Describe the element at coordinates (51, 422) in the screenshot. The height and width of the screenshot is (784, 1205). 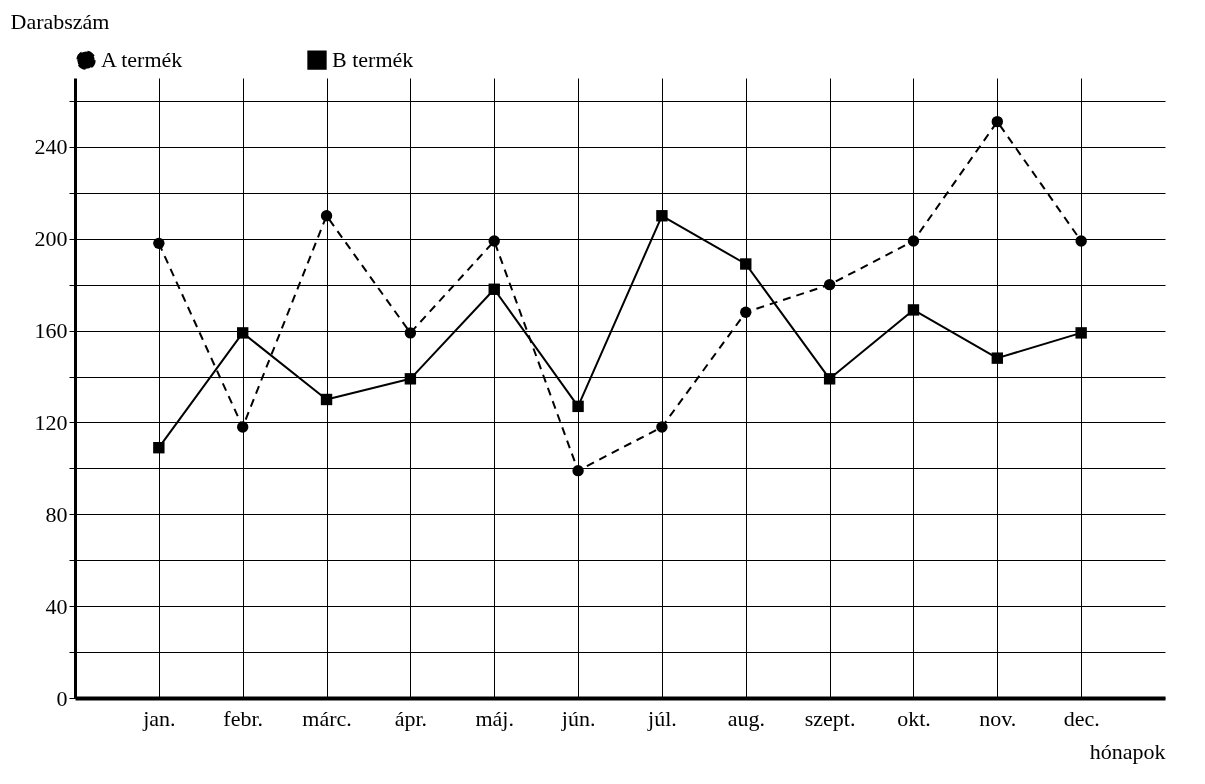
I see `y-tick-label: 120` at that location.